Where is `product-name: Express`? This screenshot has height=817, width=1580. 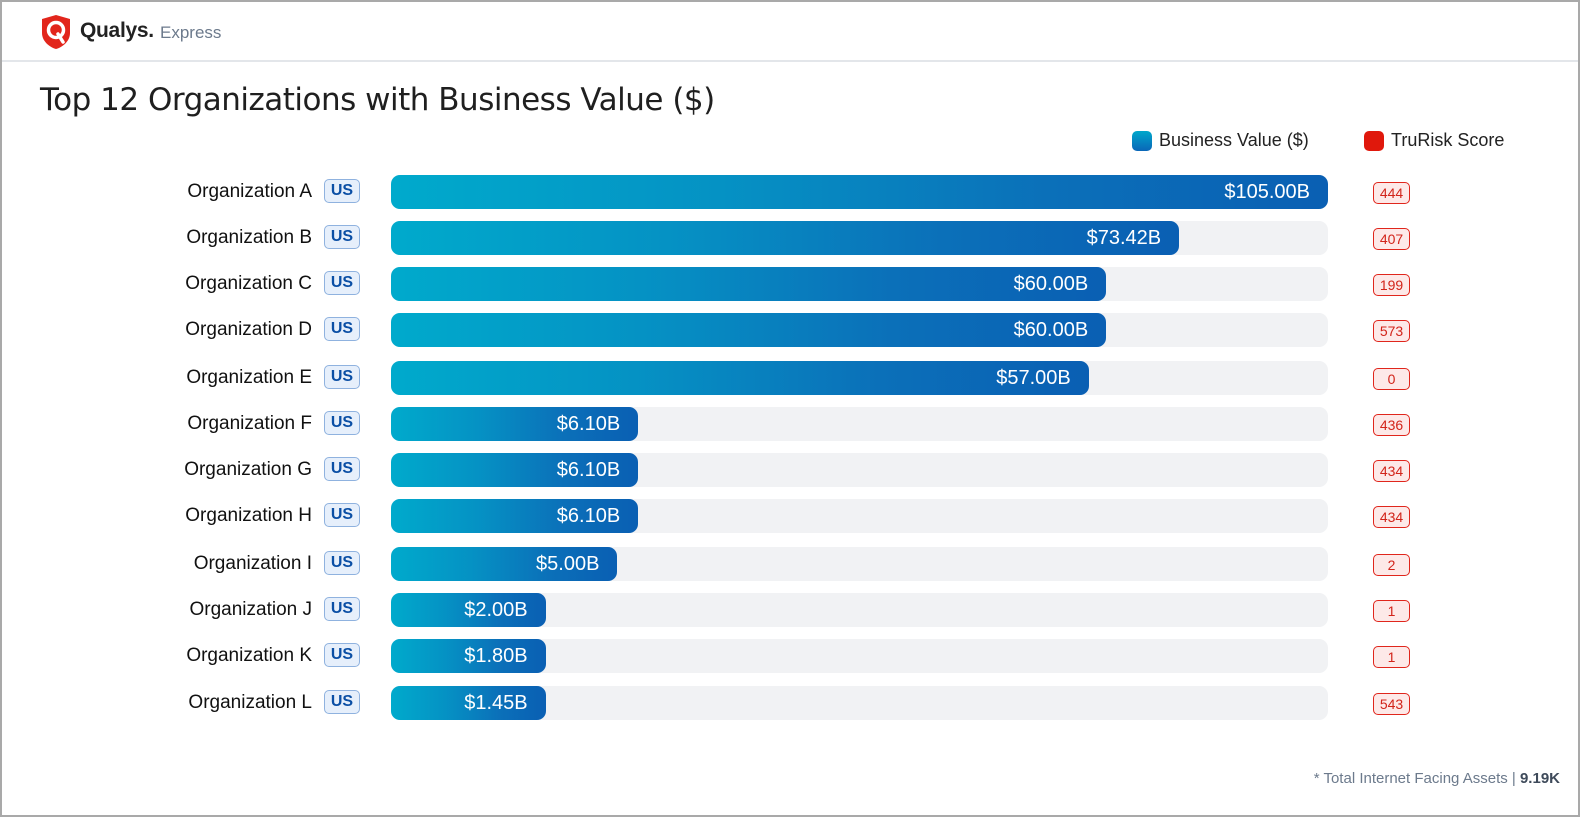
product-name: Express is located at coordinates (191, 32).